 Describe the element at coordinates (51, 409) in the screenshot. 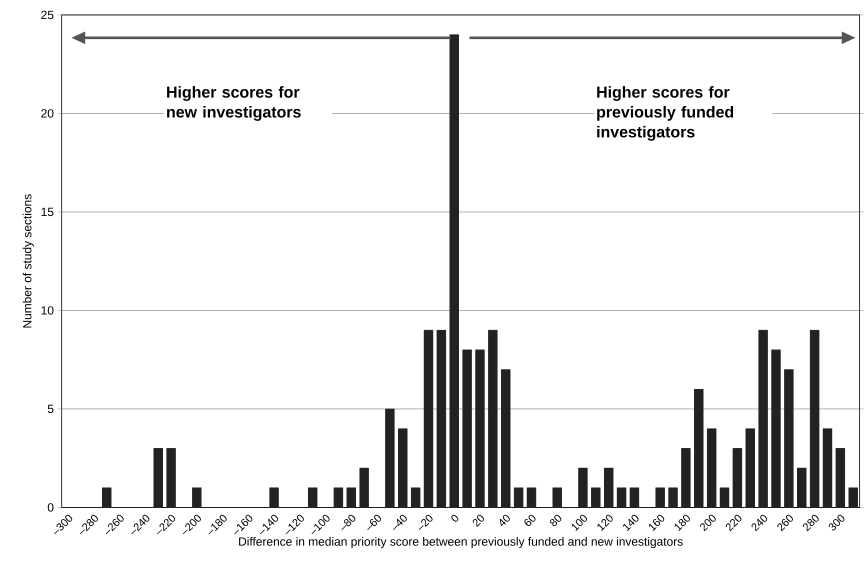

I see `y-tick-label: 5` at that location.